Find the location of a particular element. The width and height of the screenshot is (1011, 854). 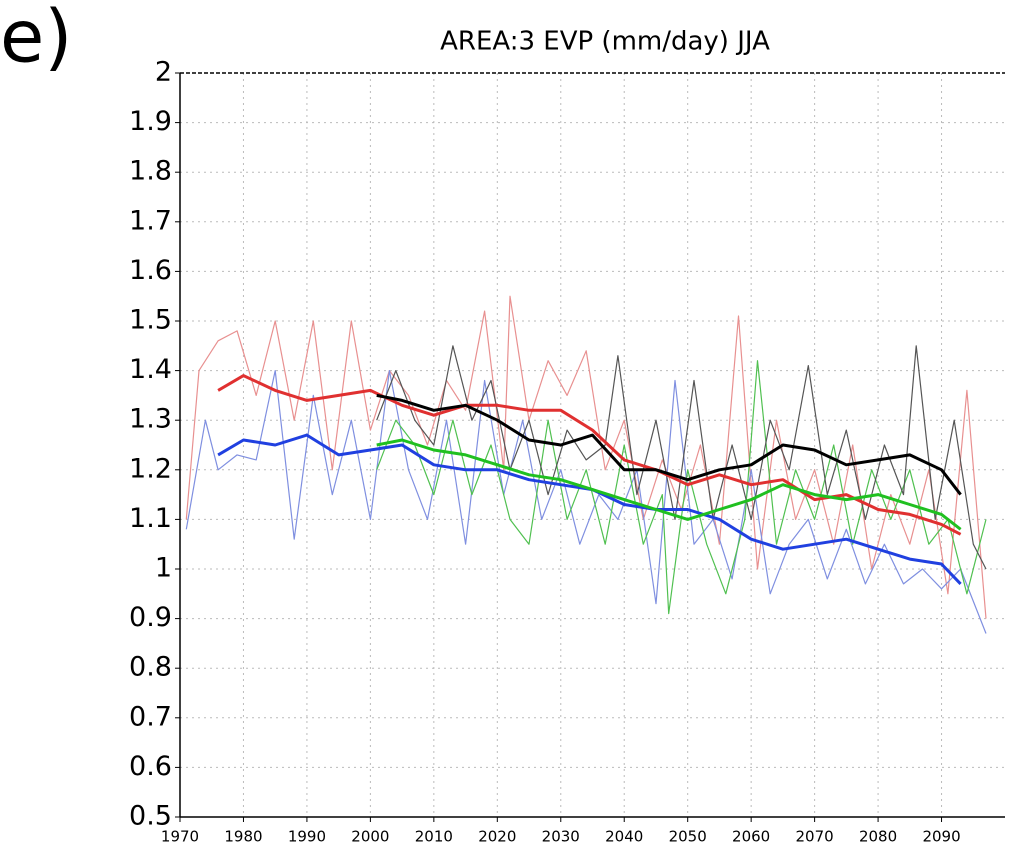

chart-title: AREA:3 EVP (mm/day) JJA is located at coordinates (605, 42).